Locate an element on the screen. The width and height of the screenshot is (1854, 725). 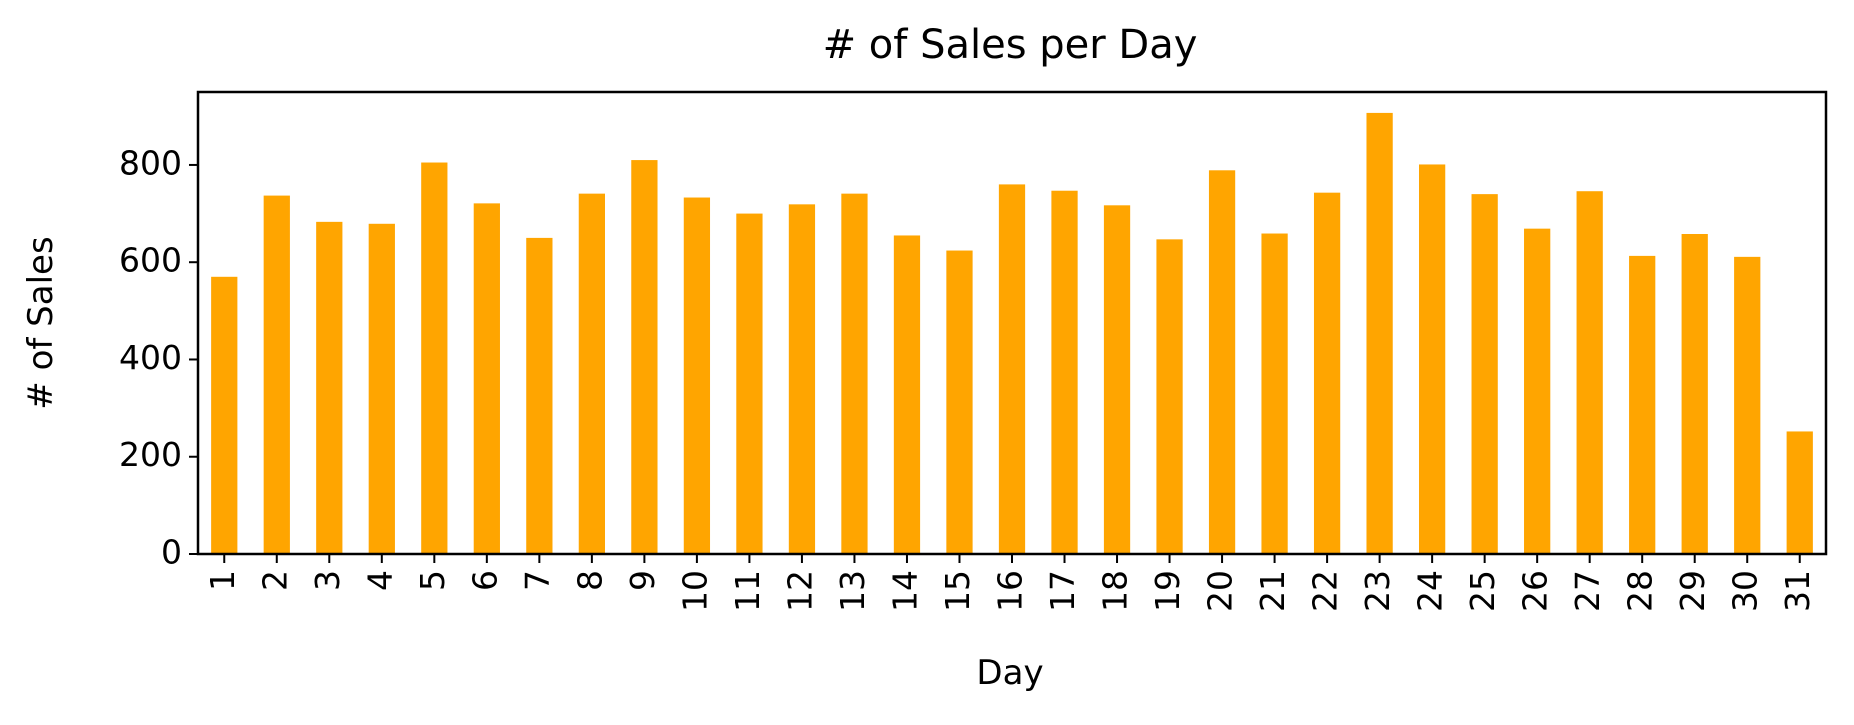
y-tick-label: 200 is located at coordinates (150, 454).